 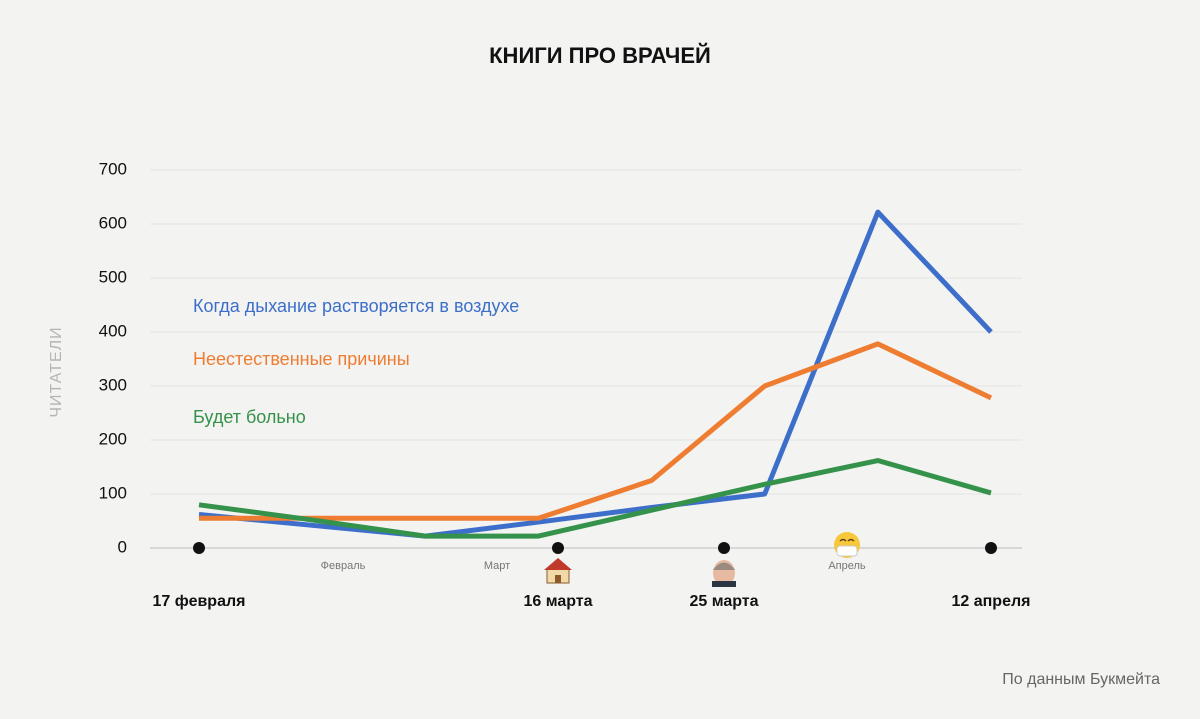 What do you see at coordinates (558, 571) in the screenshot?
I see `house-icon` at bounding box center [558, 571].